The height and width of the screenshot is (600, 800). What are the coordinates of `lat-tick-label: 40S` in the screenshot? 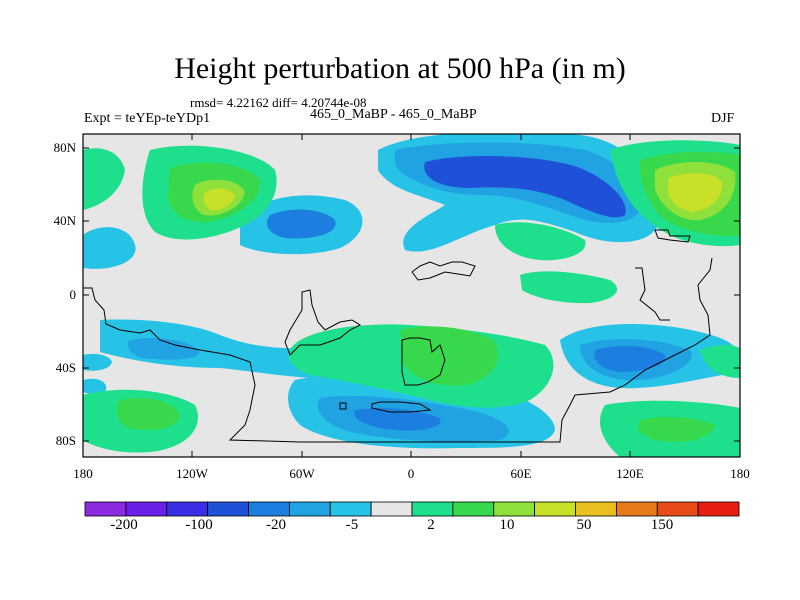 It's located at (65, 367).